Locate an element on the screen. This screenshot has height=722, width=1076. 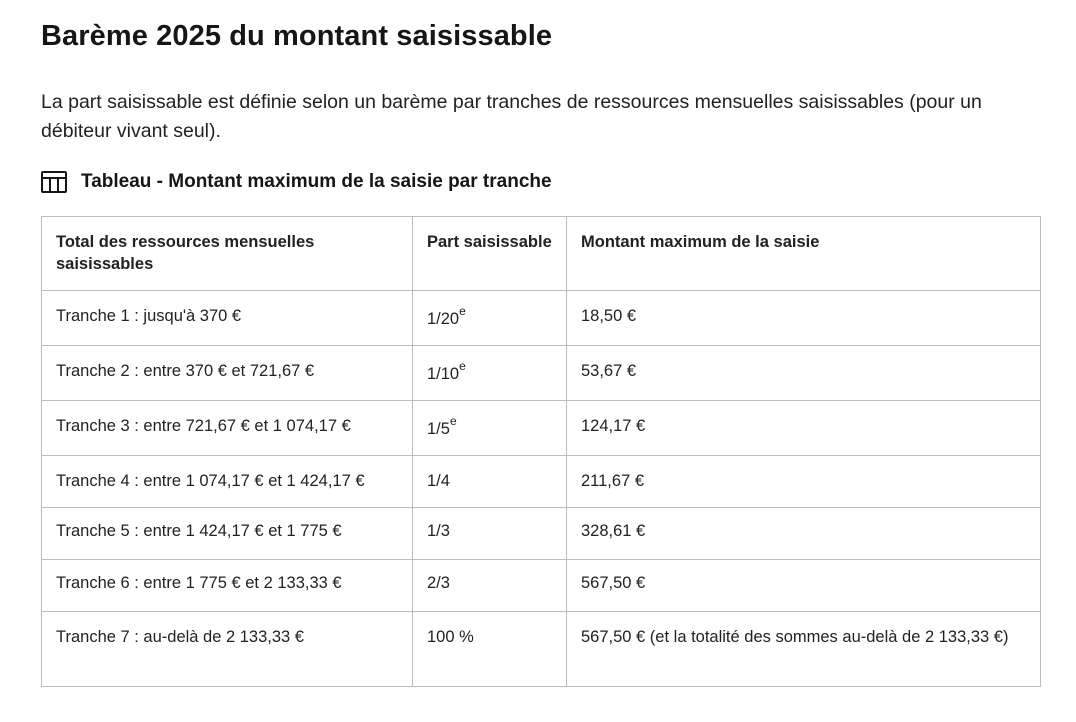
table-row: Tranche 1 : jusqu'à 370 € 1/20e 18,50 € is located at coordinates (541, 318).